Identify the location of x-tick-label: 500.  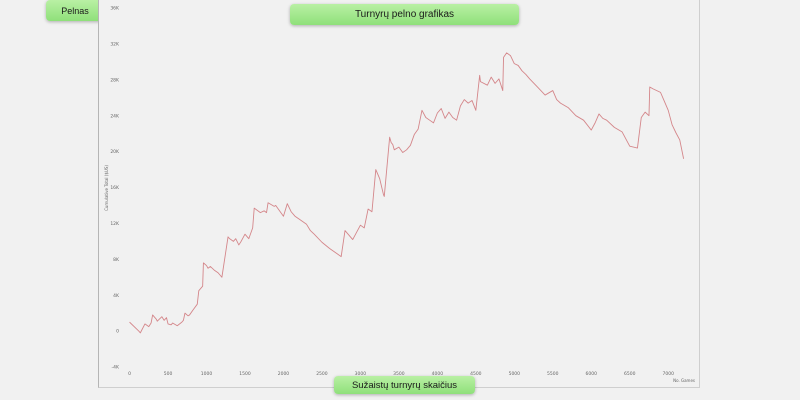
(168, 374).